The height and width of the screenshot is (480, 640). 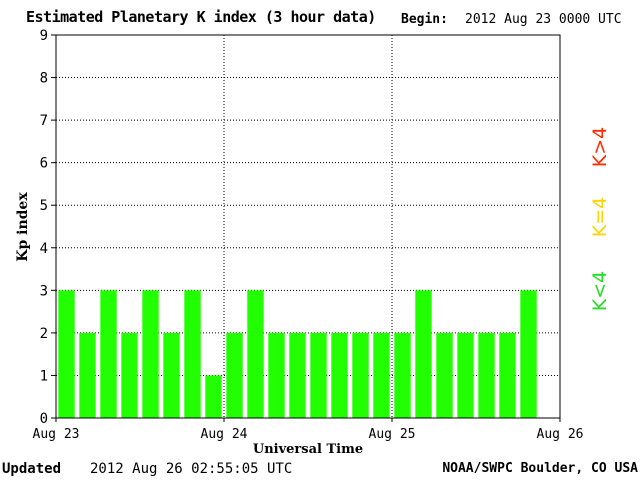 What do you see at coordinates (44, 419) in the screenshot?
I see `y-tick-label: 0` at bounding box center [44, 419].